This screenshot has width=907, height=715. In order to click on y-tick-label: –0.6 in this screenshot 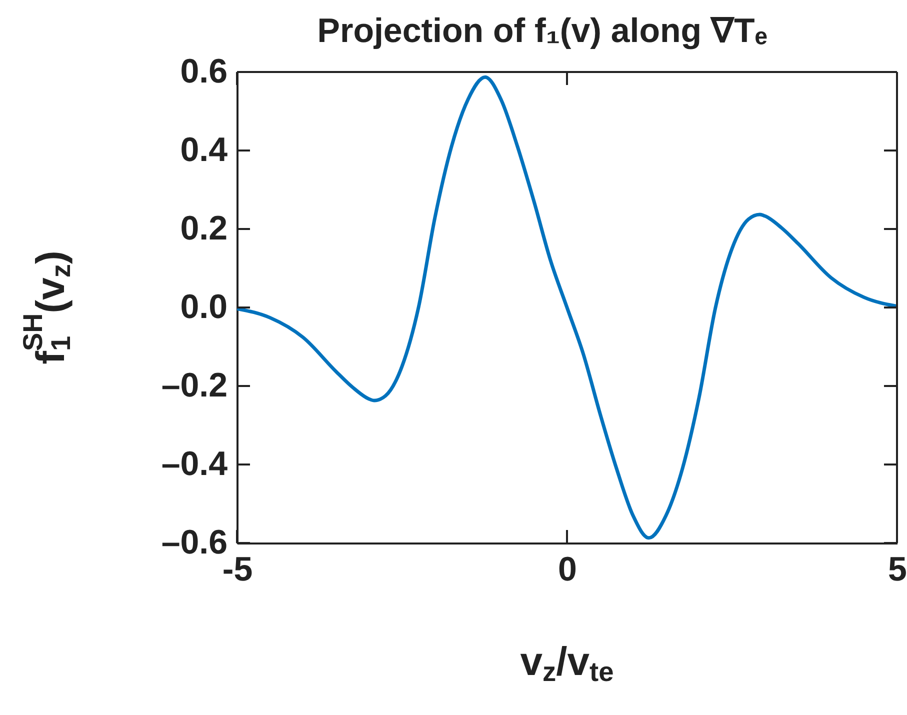, I will do `click(194, 543)`.